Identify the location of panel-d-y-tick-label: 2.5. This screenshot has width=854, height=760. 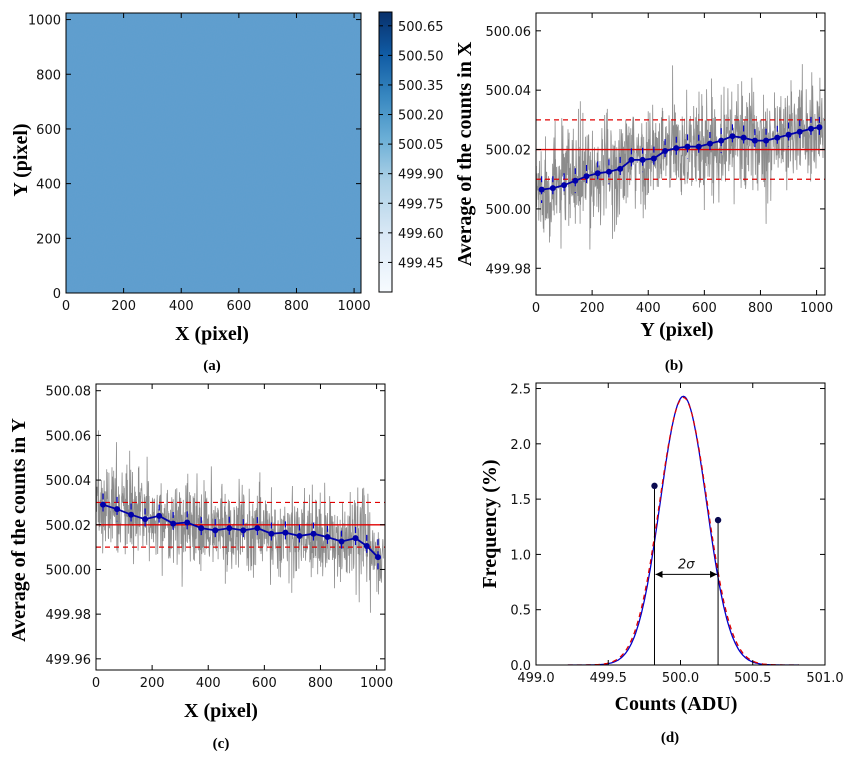
(520, 390).